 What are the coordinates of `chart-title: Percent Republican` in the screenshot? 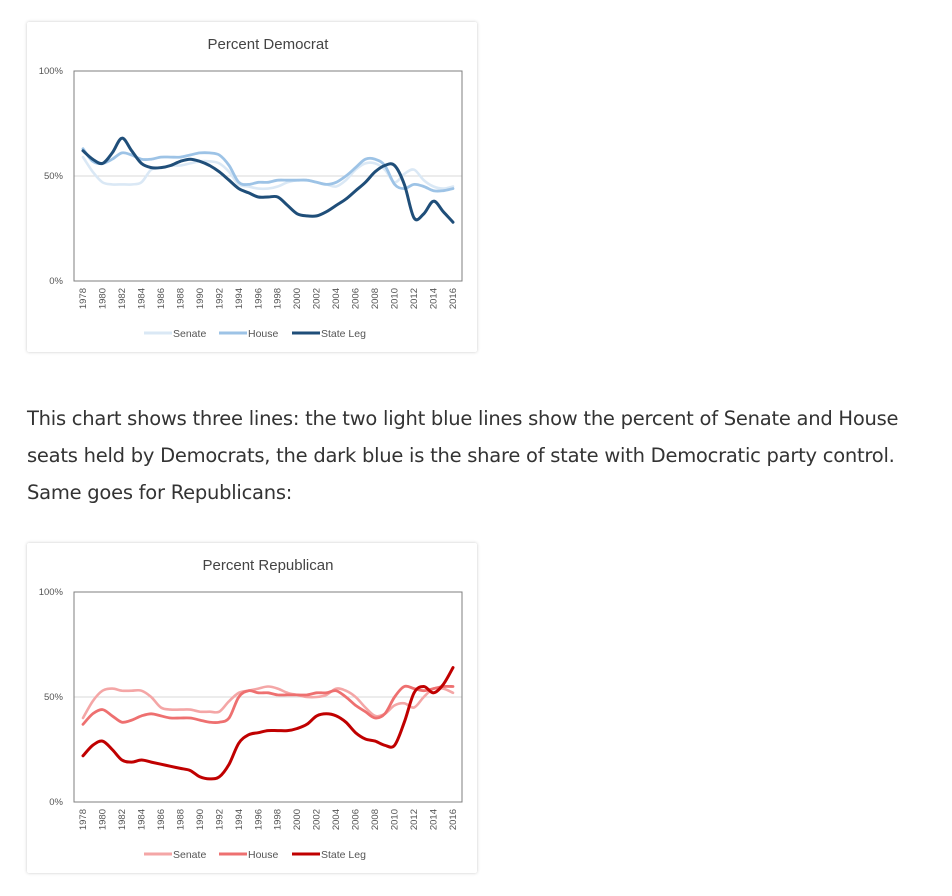 It's located at (268, 565).